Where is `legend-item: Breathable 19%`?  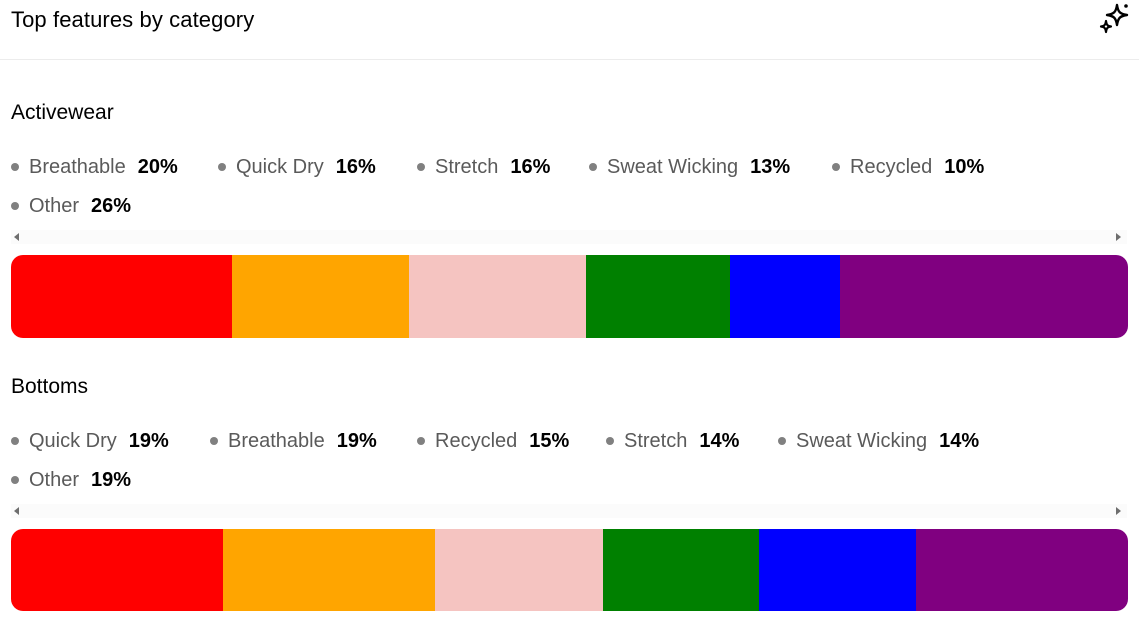 legend-item: Breathable 19% is located at coordinates (293, 441).